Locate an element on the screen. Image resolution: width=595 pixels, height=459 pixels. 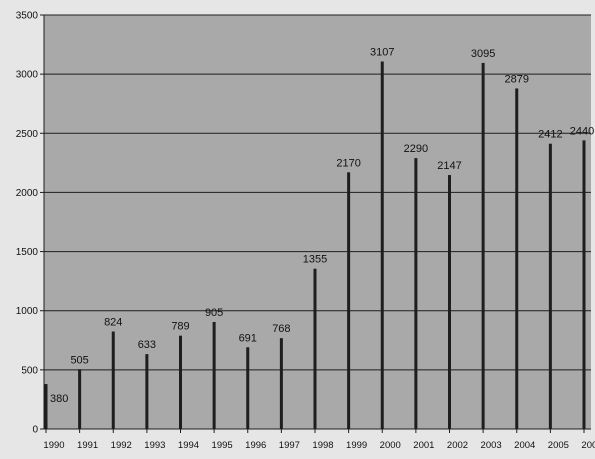
x-tick-label: 1992 is located at coordinates (121, 445).